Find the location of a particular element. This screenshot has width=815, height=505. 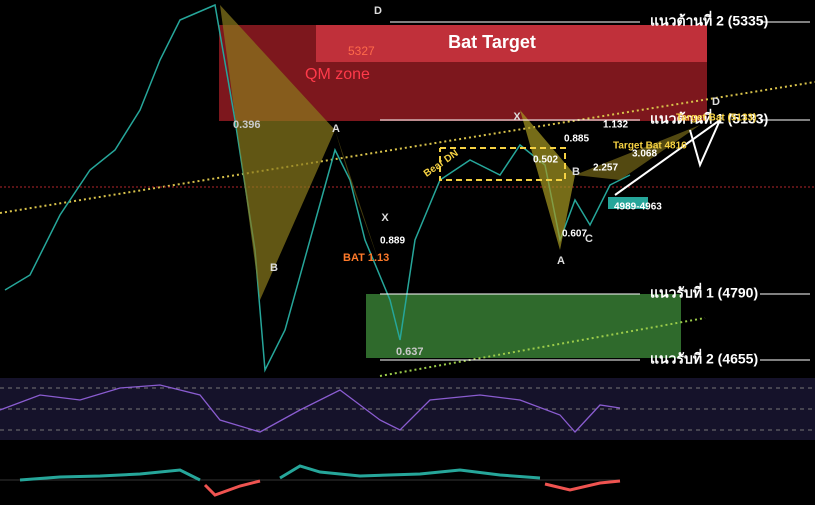

point-label: C is located at coordinates (589, 239).